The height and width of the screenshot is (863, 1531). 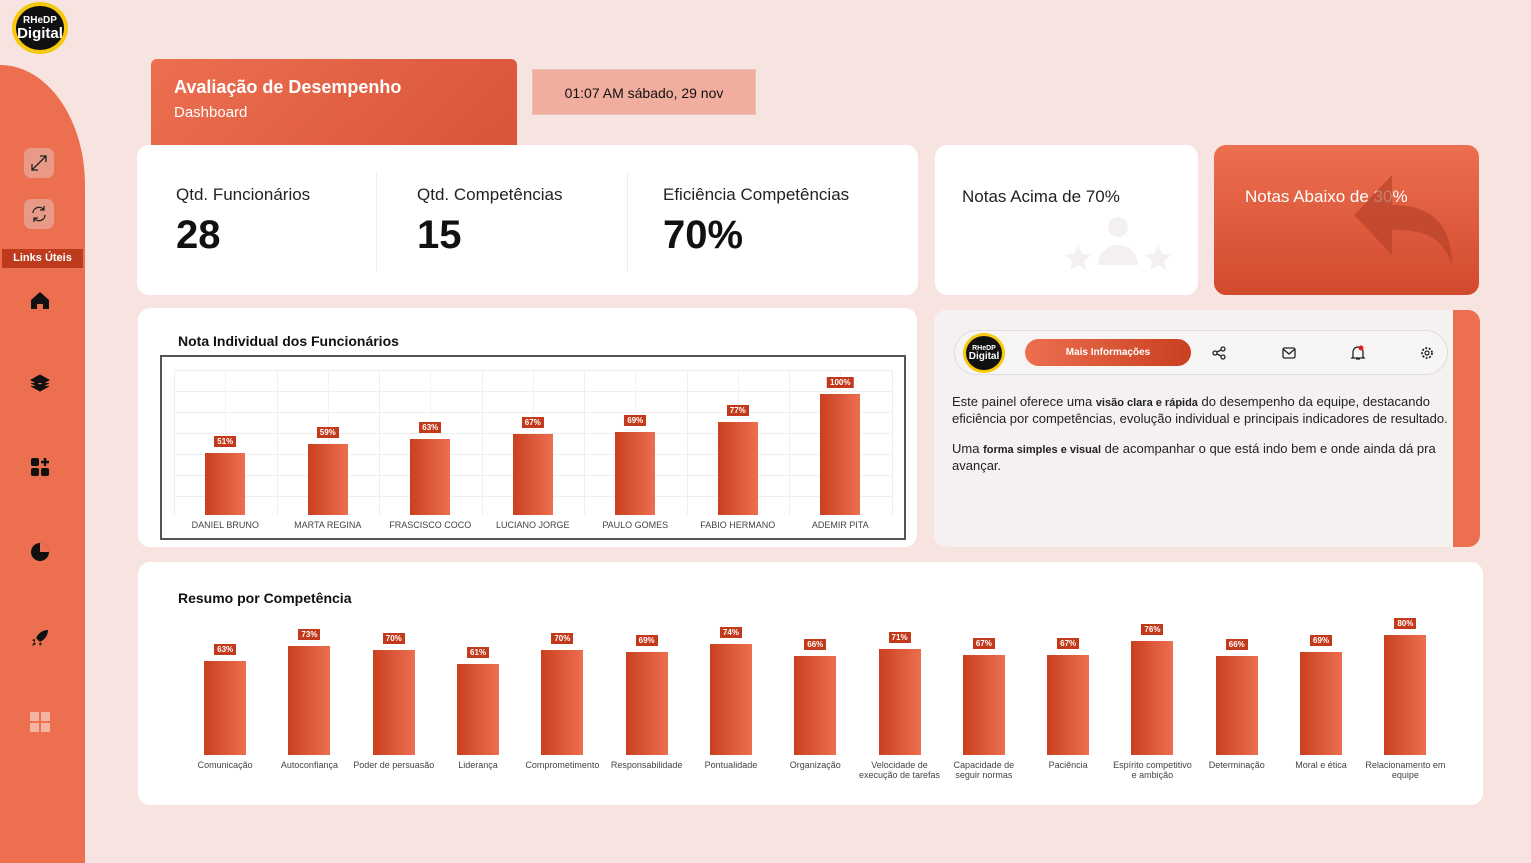 I want to click on nav-layers, so click(x=40, y=383).